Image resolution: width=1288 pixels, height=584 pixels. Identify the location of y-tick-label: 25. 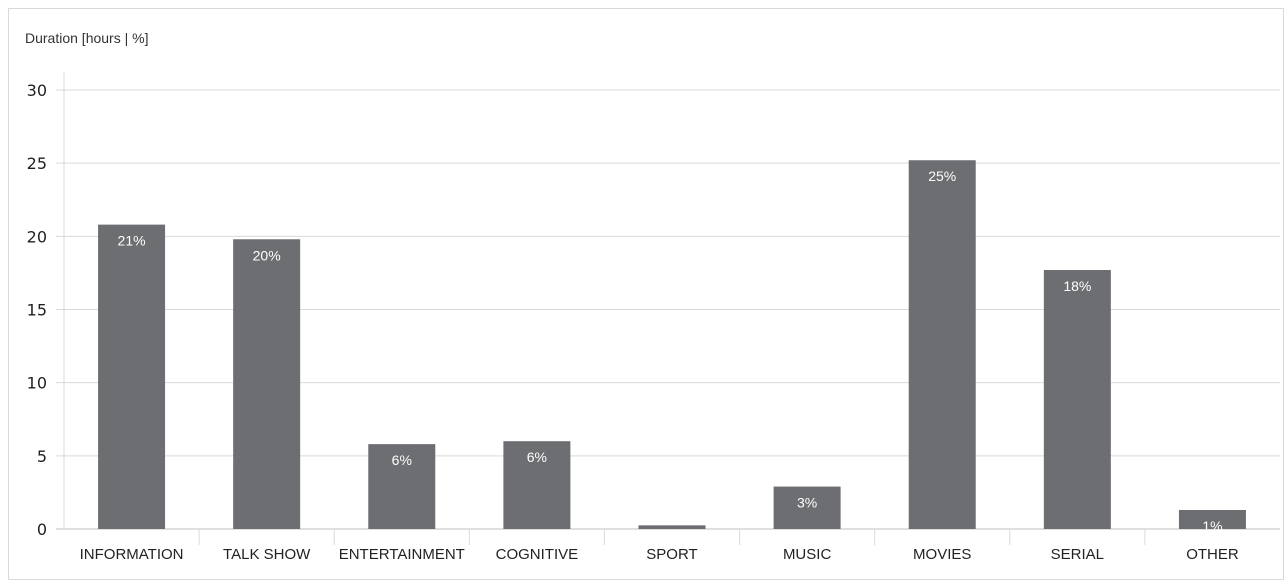
(37, 163).